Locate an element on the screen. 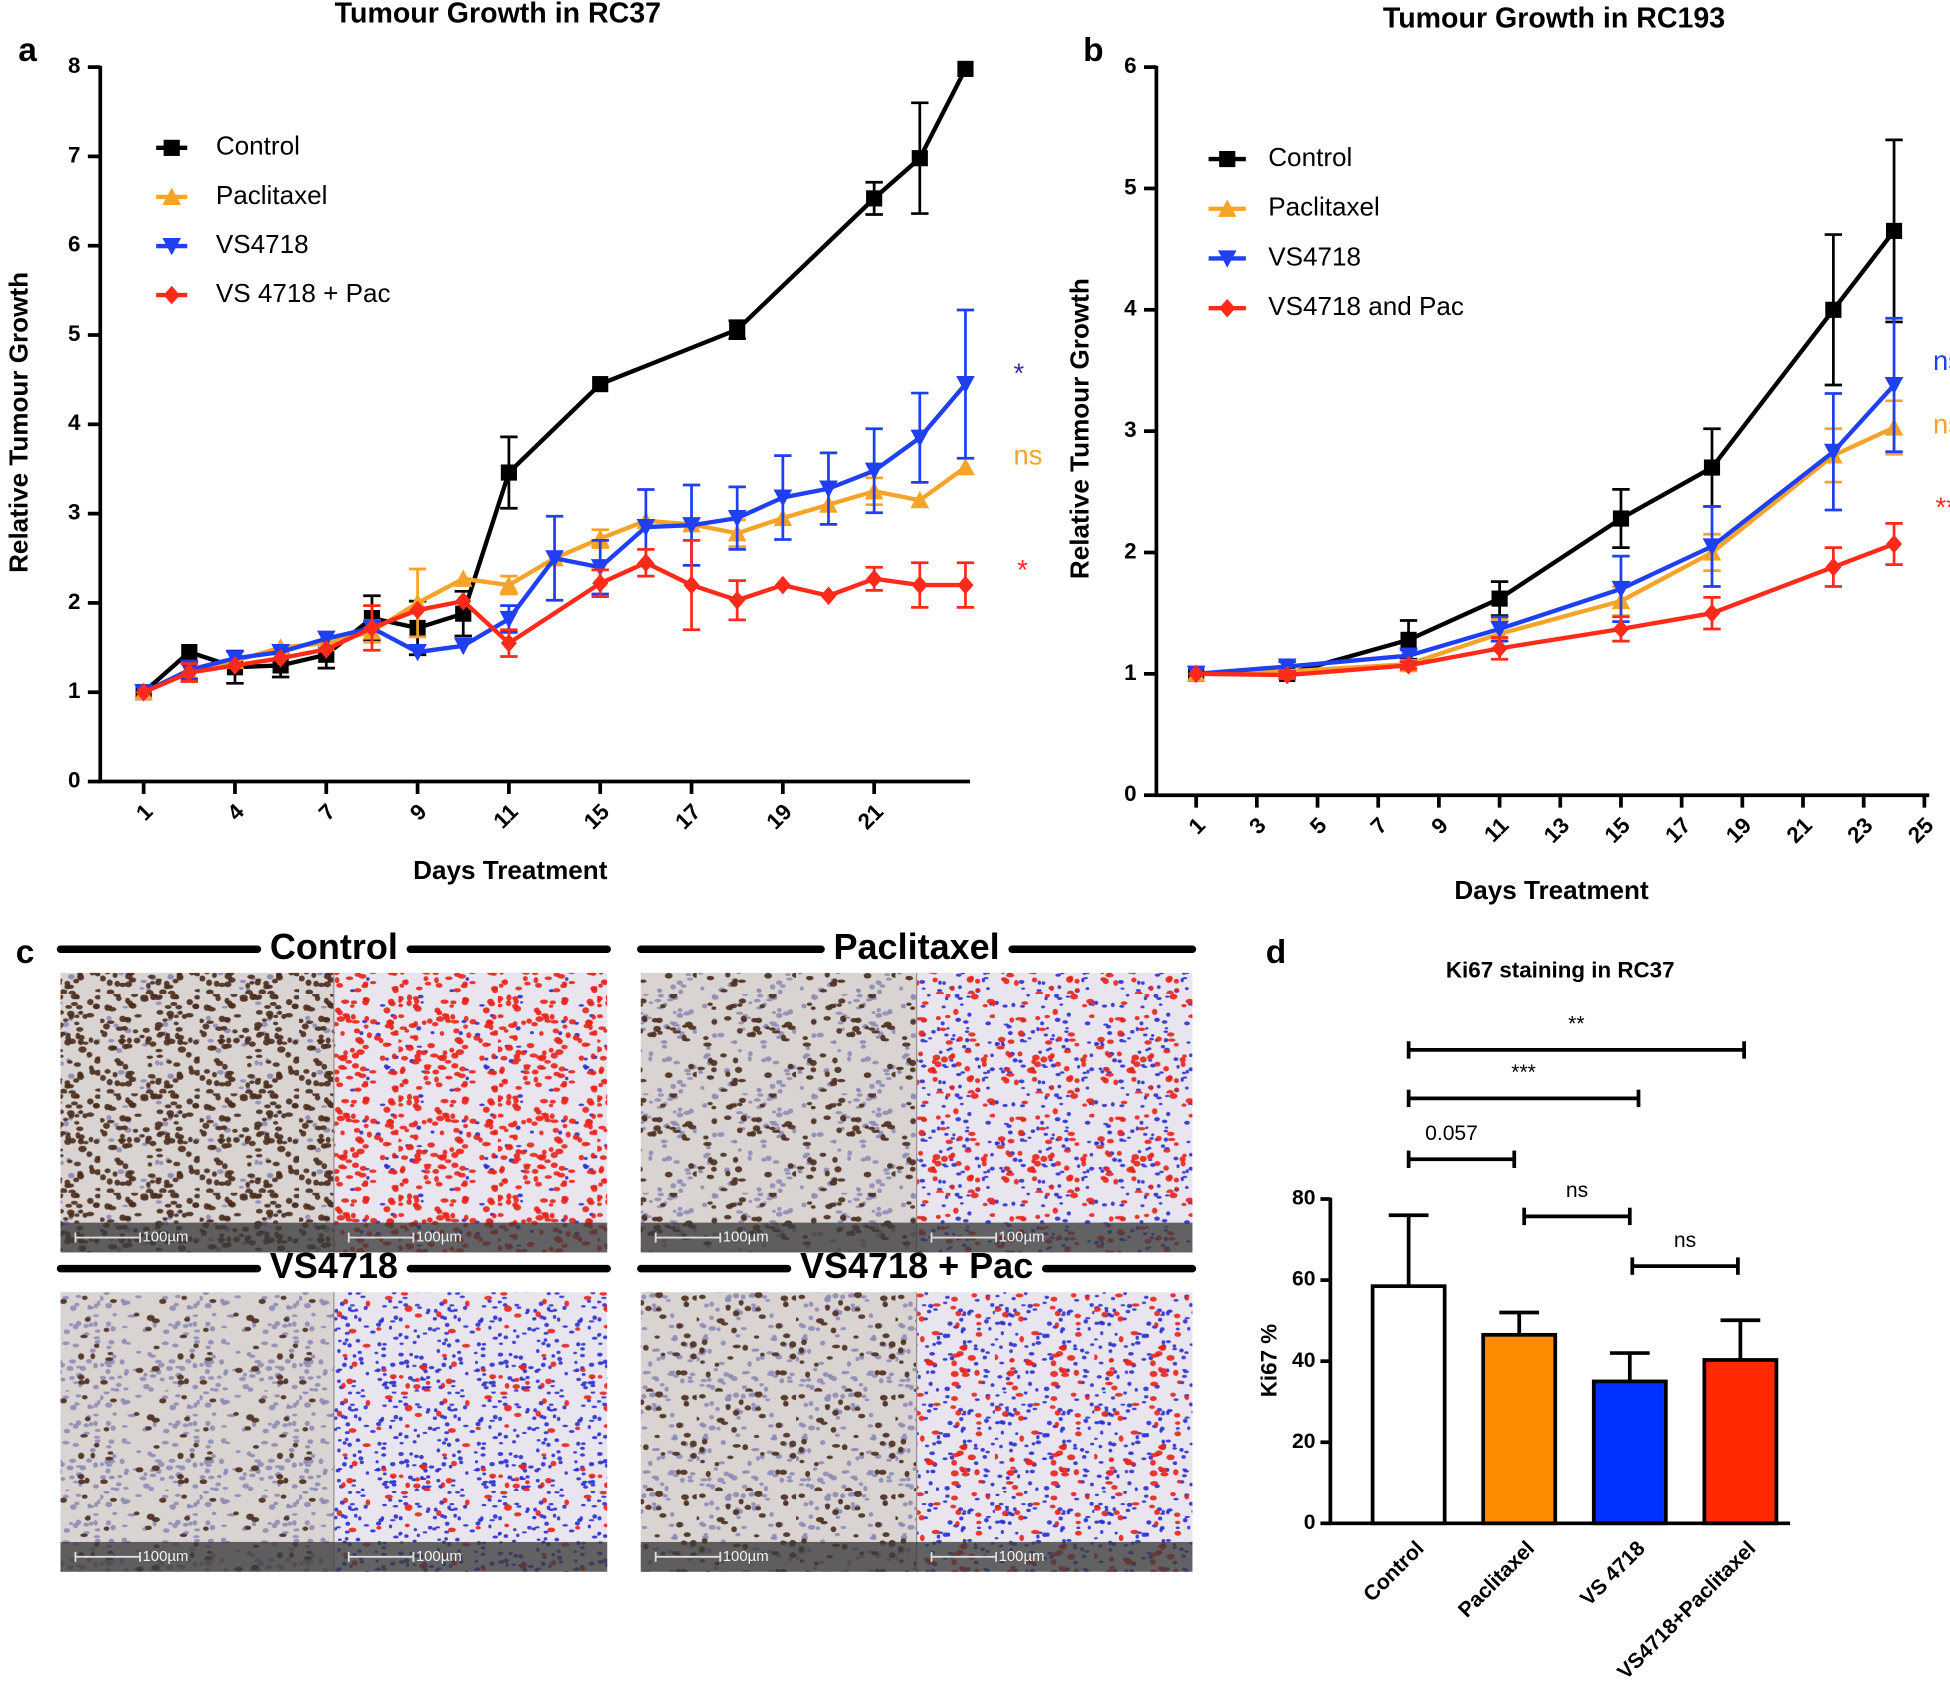 This screenshot has width=1950, height=1701. legend-label: VS4718 is located at coordinates (262, 244).